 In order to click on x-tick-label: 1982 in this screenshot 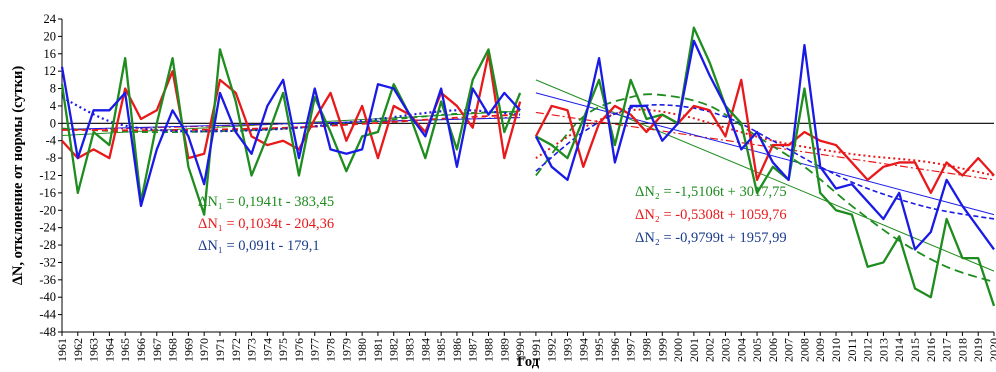, I will do `click(394, 350)`.